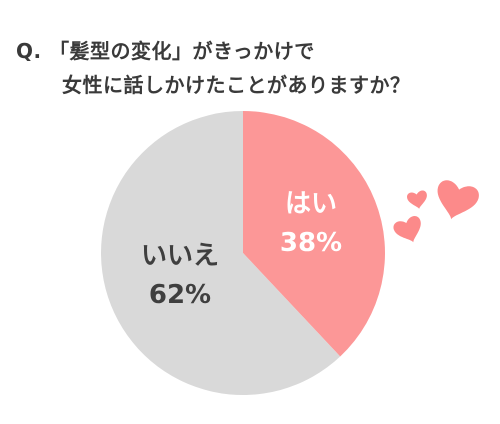 Image resolution: width=500 pixels, height=424 pixels. What do you see at coordinates (241, 249) in the screenshot?
I see `pie-labels: はい 38% いいえ 62%` at bounding box center [241, 249].